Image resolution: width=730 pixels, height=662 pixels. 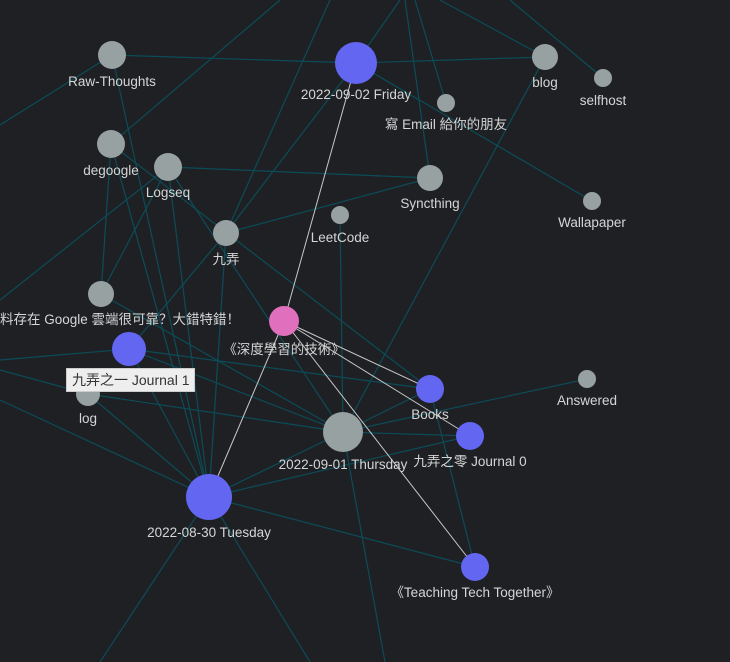 What do you see at coordinates (592, 211) in the screenshot?
I see `graph-node-wall: Wallapaper` at bounding box center [592, 211].